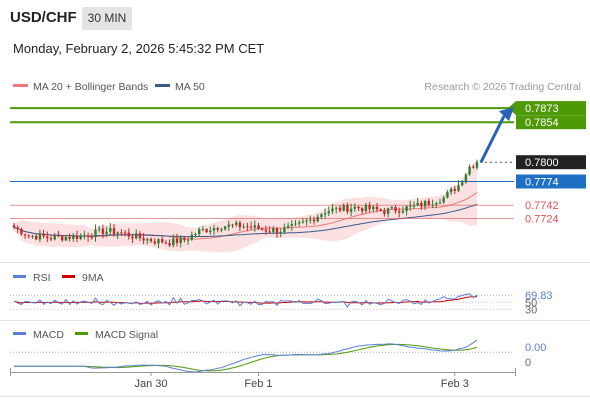 The width and height of the screenshot is (590, 400). I want to click on level-tag-current, so click(551, 162).